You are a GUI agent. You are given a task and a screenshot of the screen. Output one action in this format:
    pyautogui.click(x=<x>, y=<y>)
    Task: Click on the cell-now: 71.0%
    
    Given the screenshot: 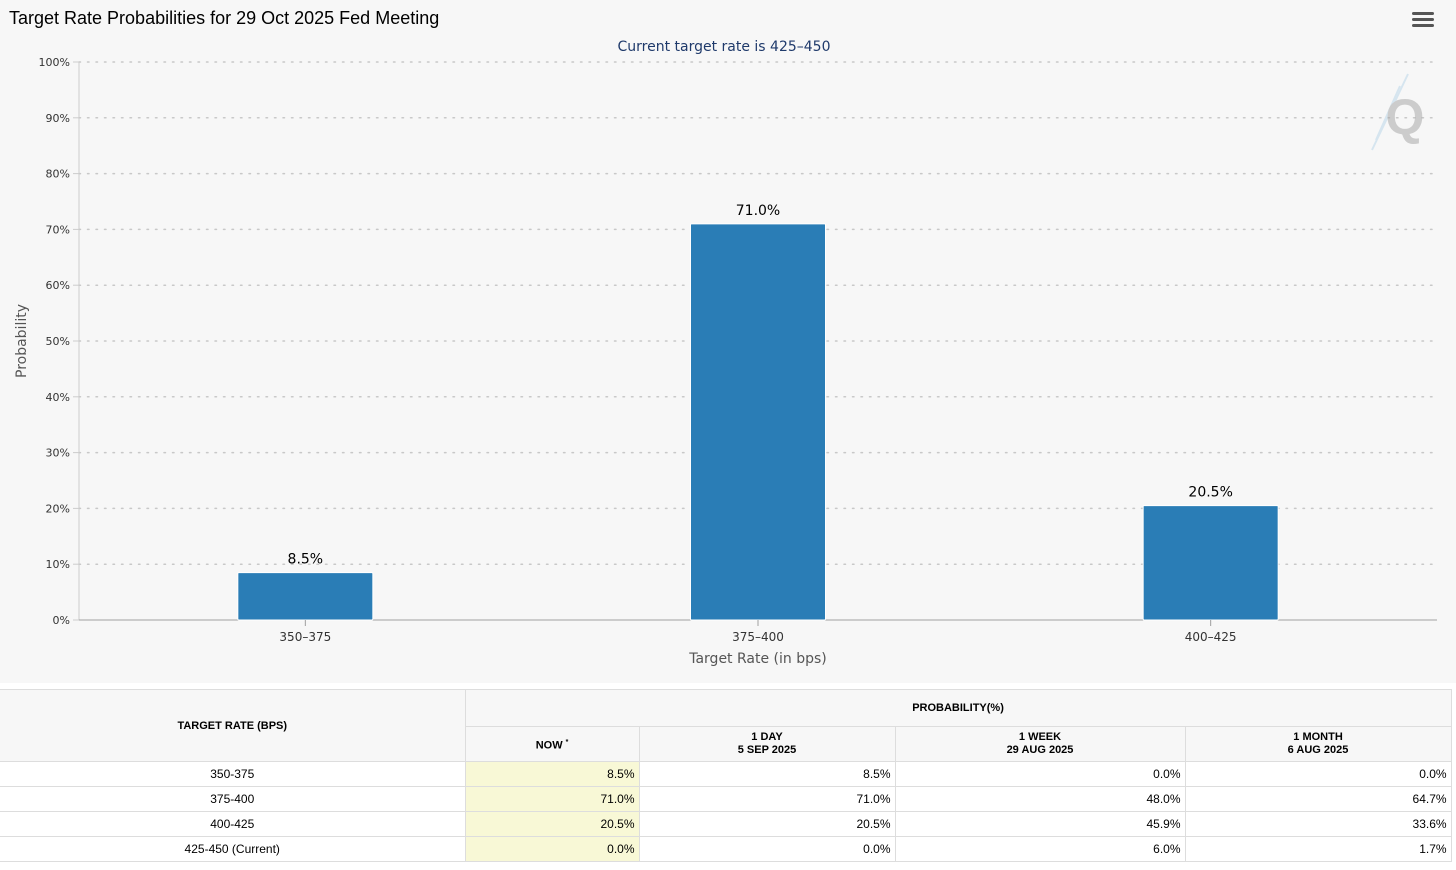 What is the action you would take?
    pyautogui.click(x=552, y=799)
    